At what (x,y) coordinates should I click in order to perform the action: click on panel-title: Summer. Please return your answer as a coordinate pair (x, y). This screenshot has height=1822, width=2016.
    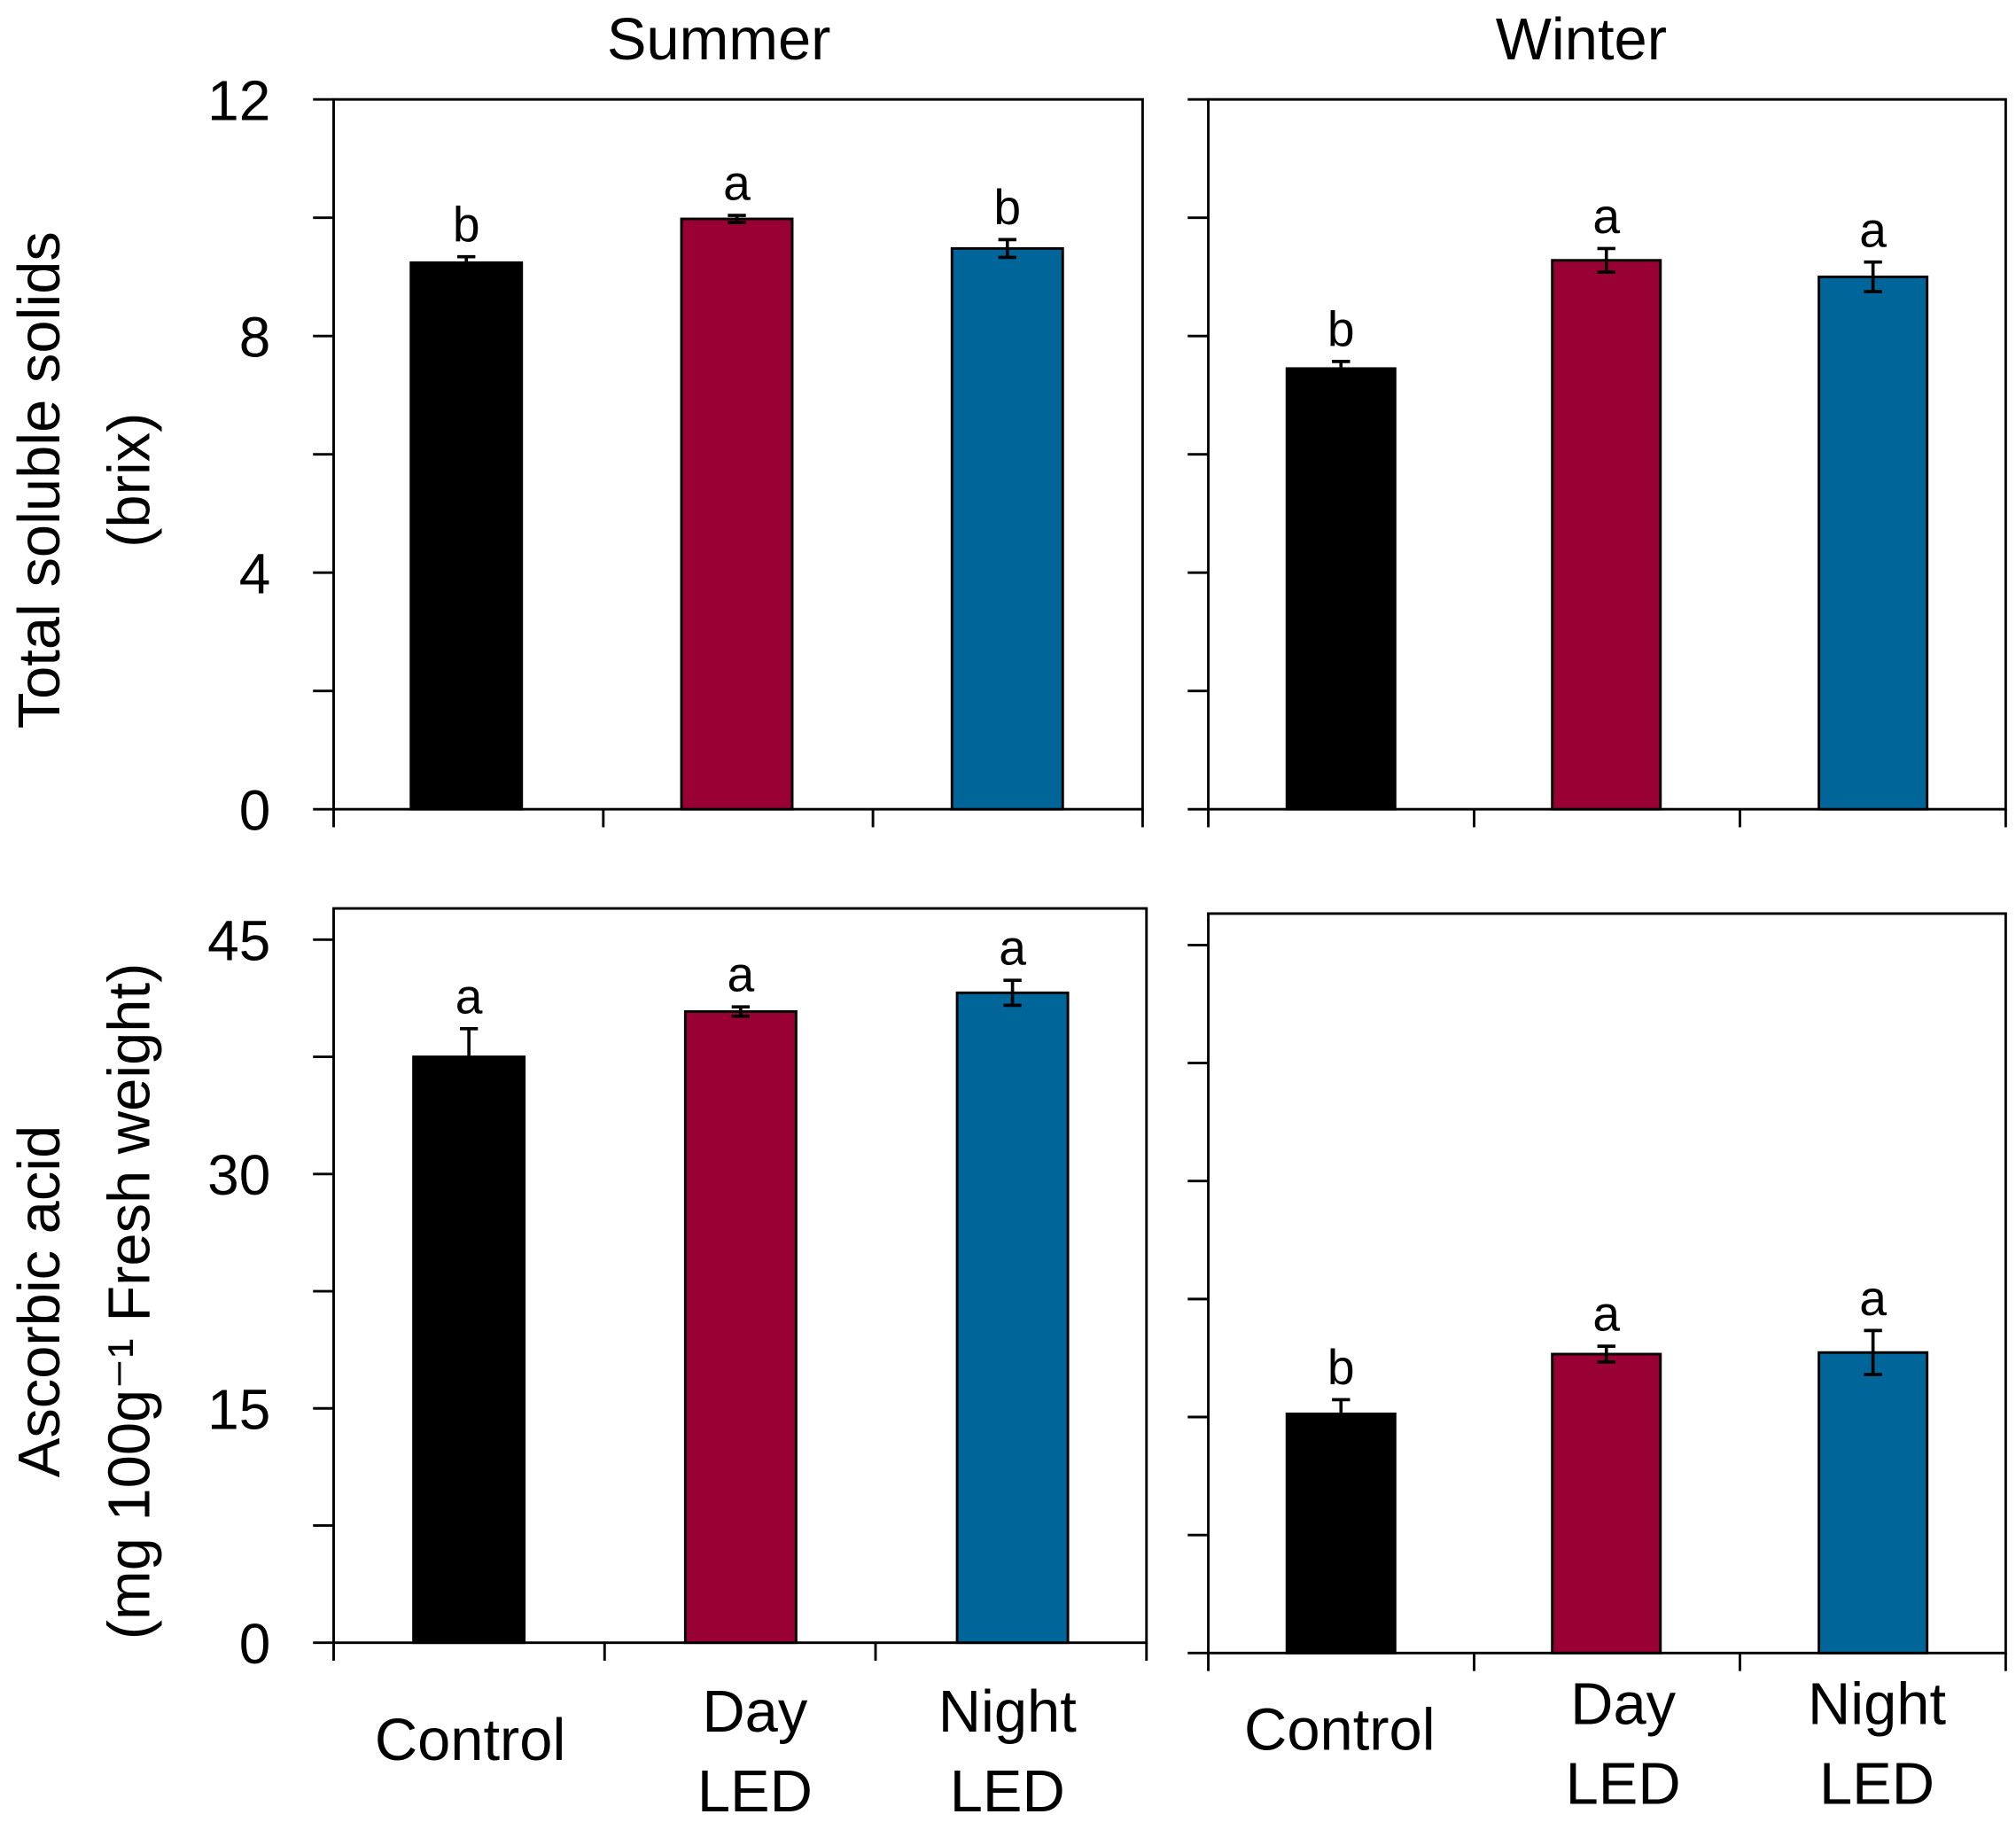
    Looking at the image, I should click on (719, 39).